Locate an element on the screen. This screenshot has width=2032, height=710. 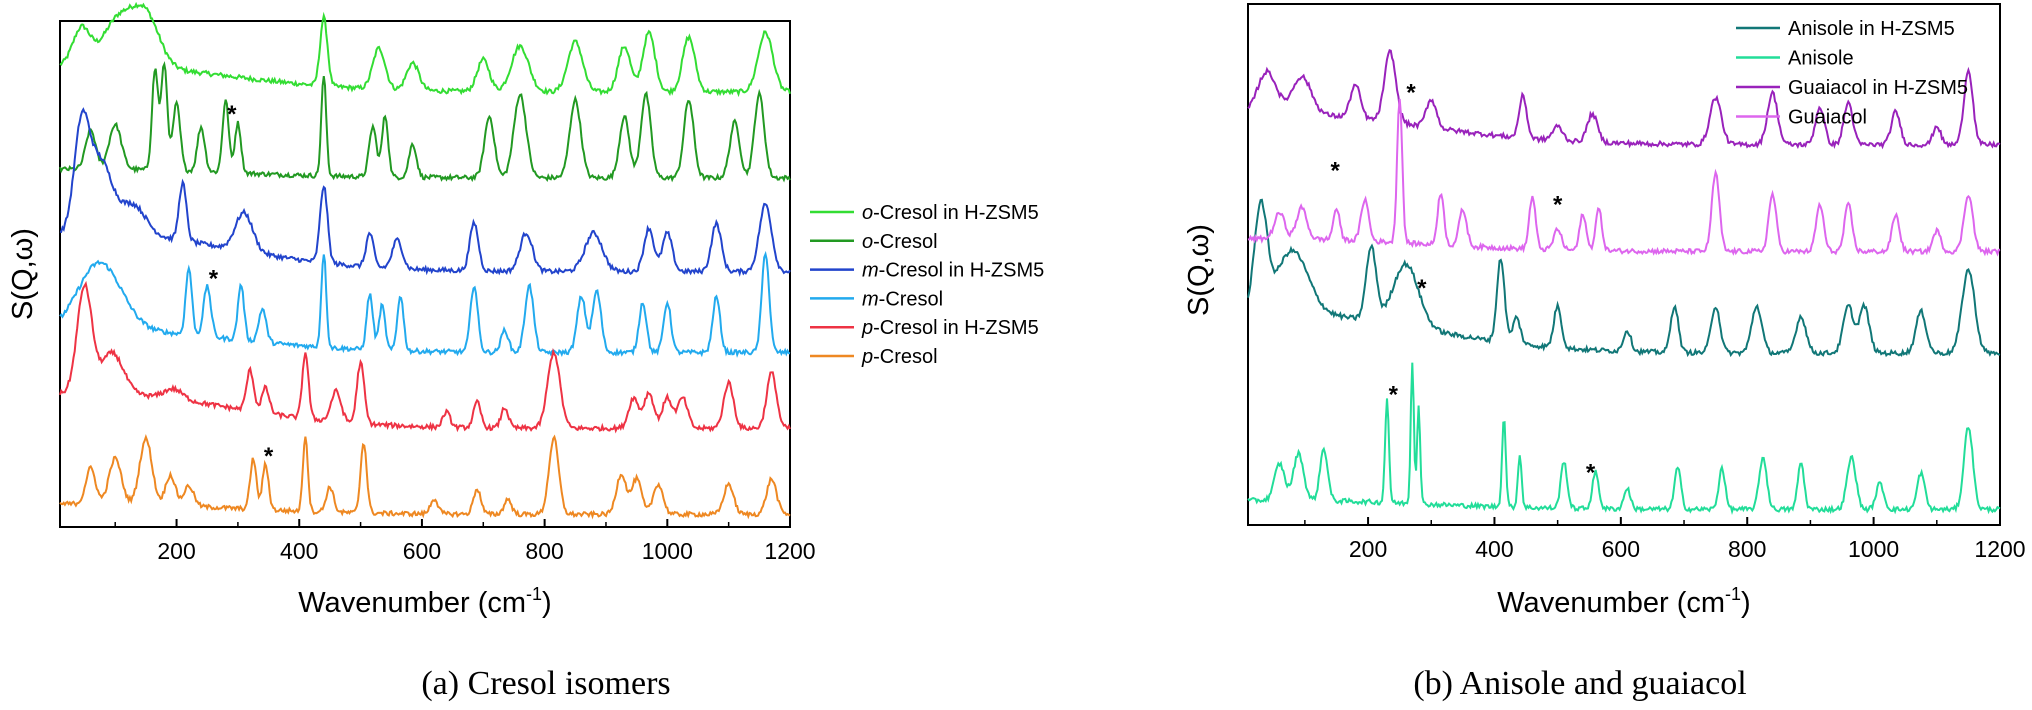
series-line-o-cresol is located at coordinates (425, 122).